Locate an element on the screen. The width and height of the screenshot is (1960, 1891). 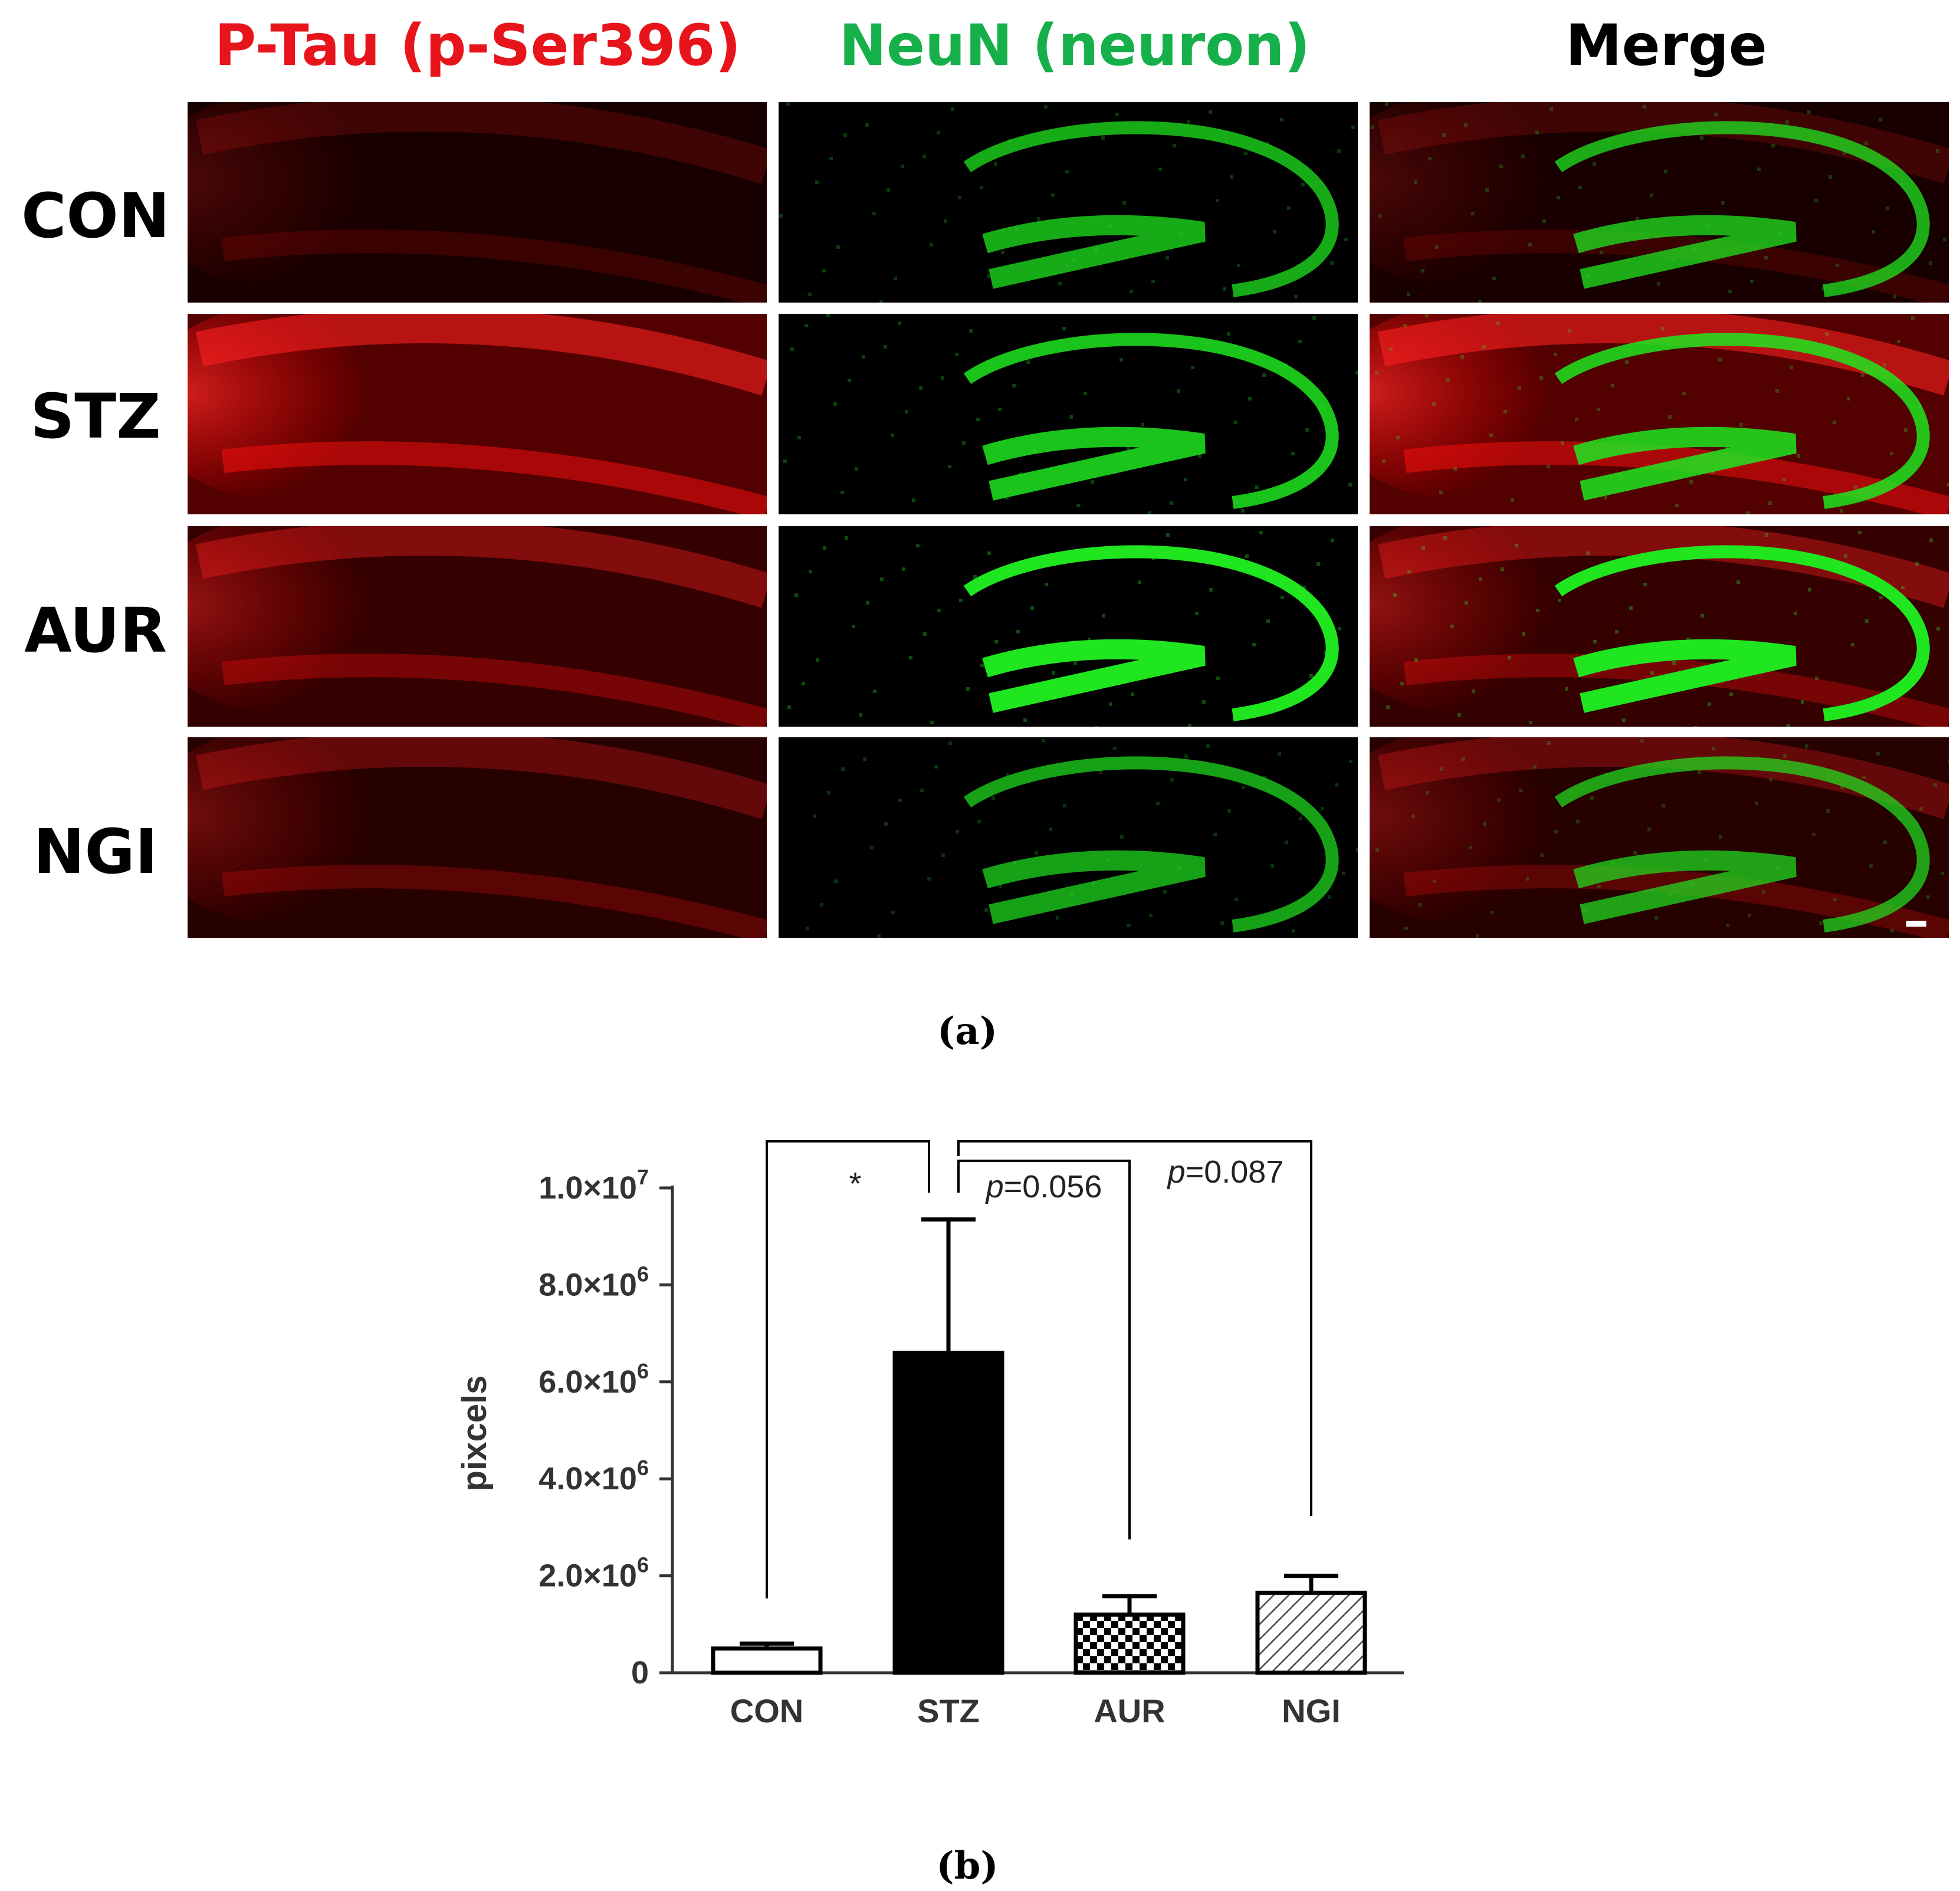
bracket-stz-aur is located at coordinates (1044, 1350).